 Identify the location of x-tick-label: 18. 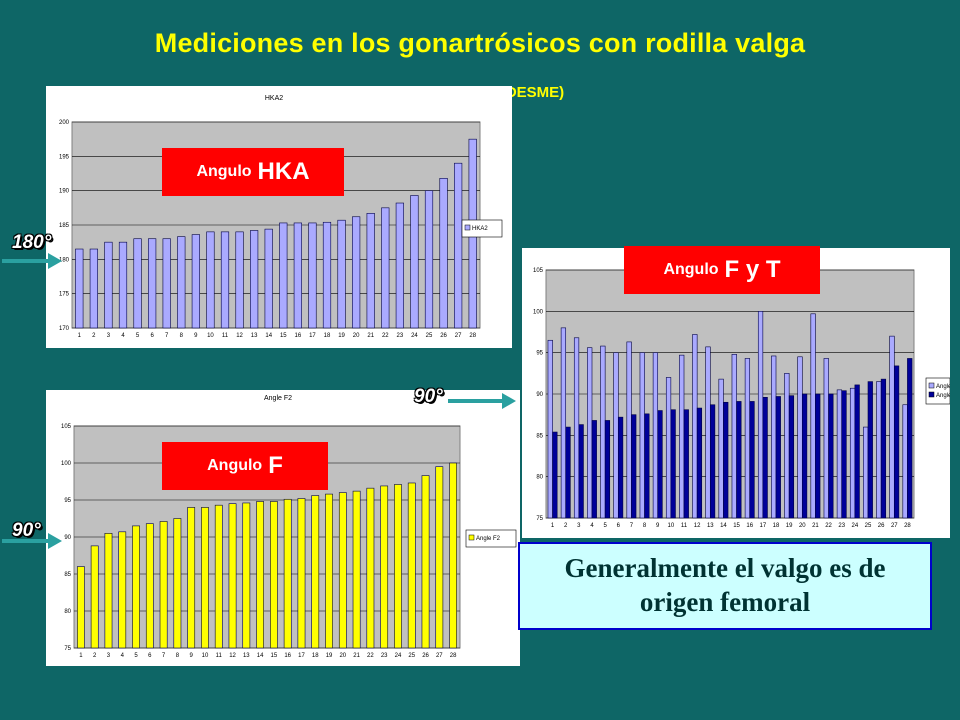
(776, 526).